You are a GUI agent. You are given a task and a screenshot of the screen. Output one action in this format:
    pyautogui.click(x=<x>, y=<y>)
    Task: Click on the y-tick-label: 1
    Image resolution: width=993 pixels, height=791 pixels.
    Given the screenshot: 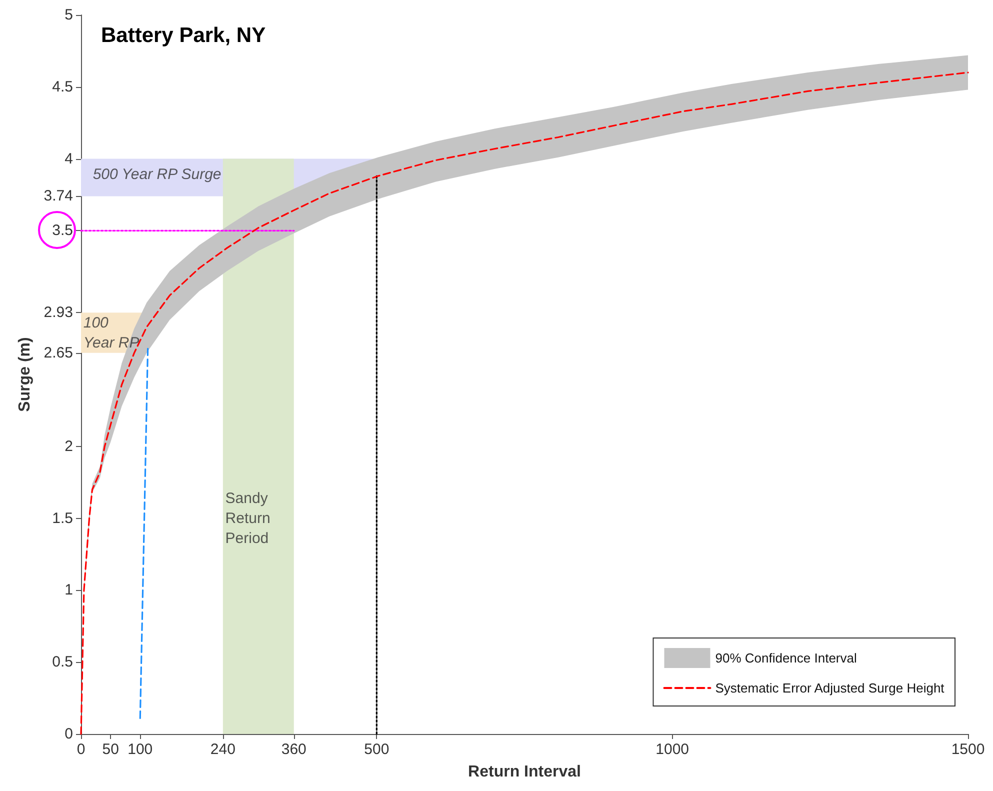 What is the action you would take?
    pyautogui.click(x=68, y=590)
    